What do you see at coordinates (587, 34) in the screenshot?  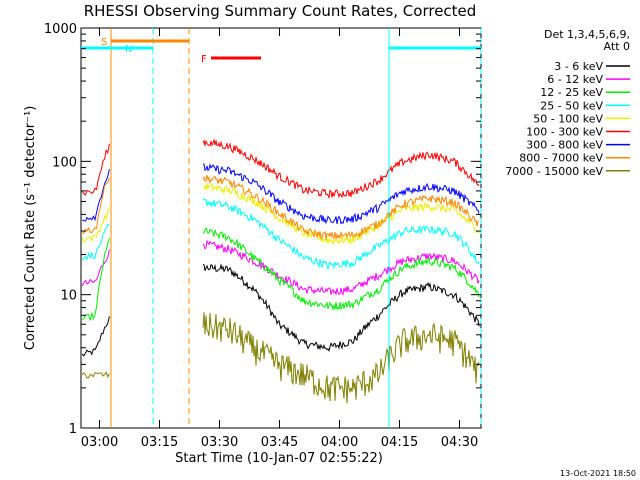 I see `legend-header-line-1: Det 1,3,4,5,6,9,` at bounding box center [587, 34].